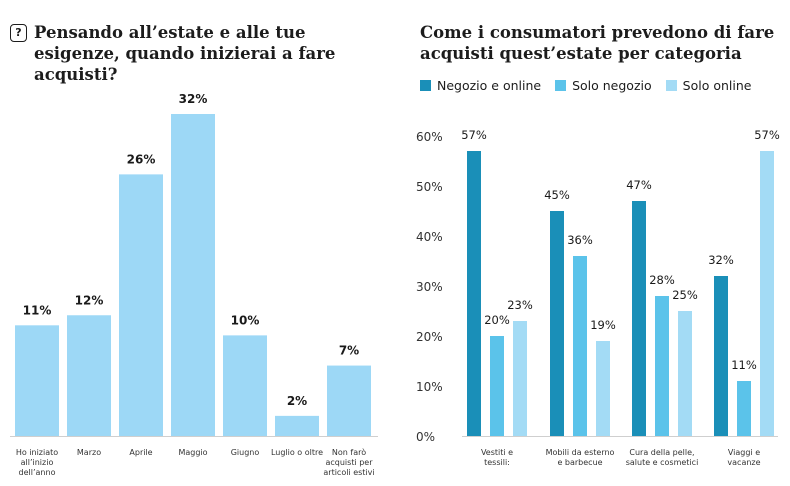 This screenshot has height=486, width=790. What do you see at coordinates (193, 99) in the screenshot?
I see `left-value-label: 32%` at bounding box center [193, 99].